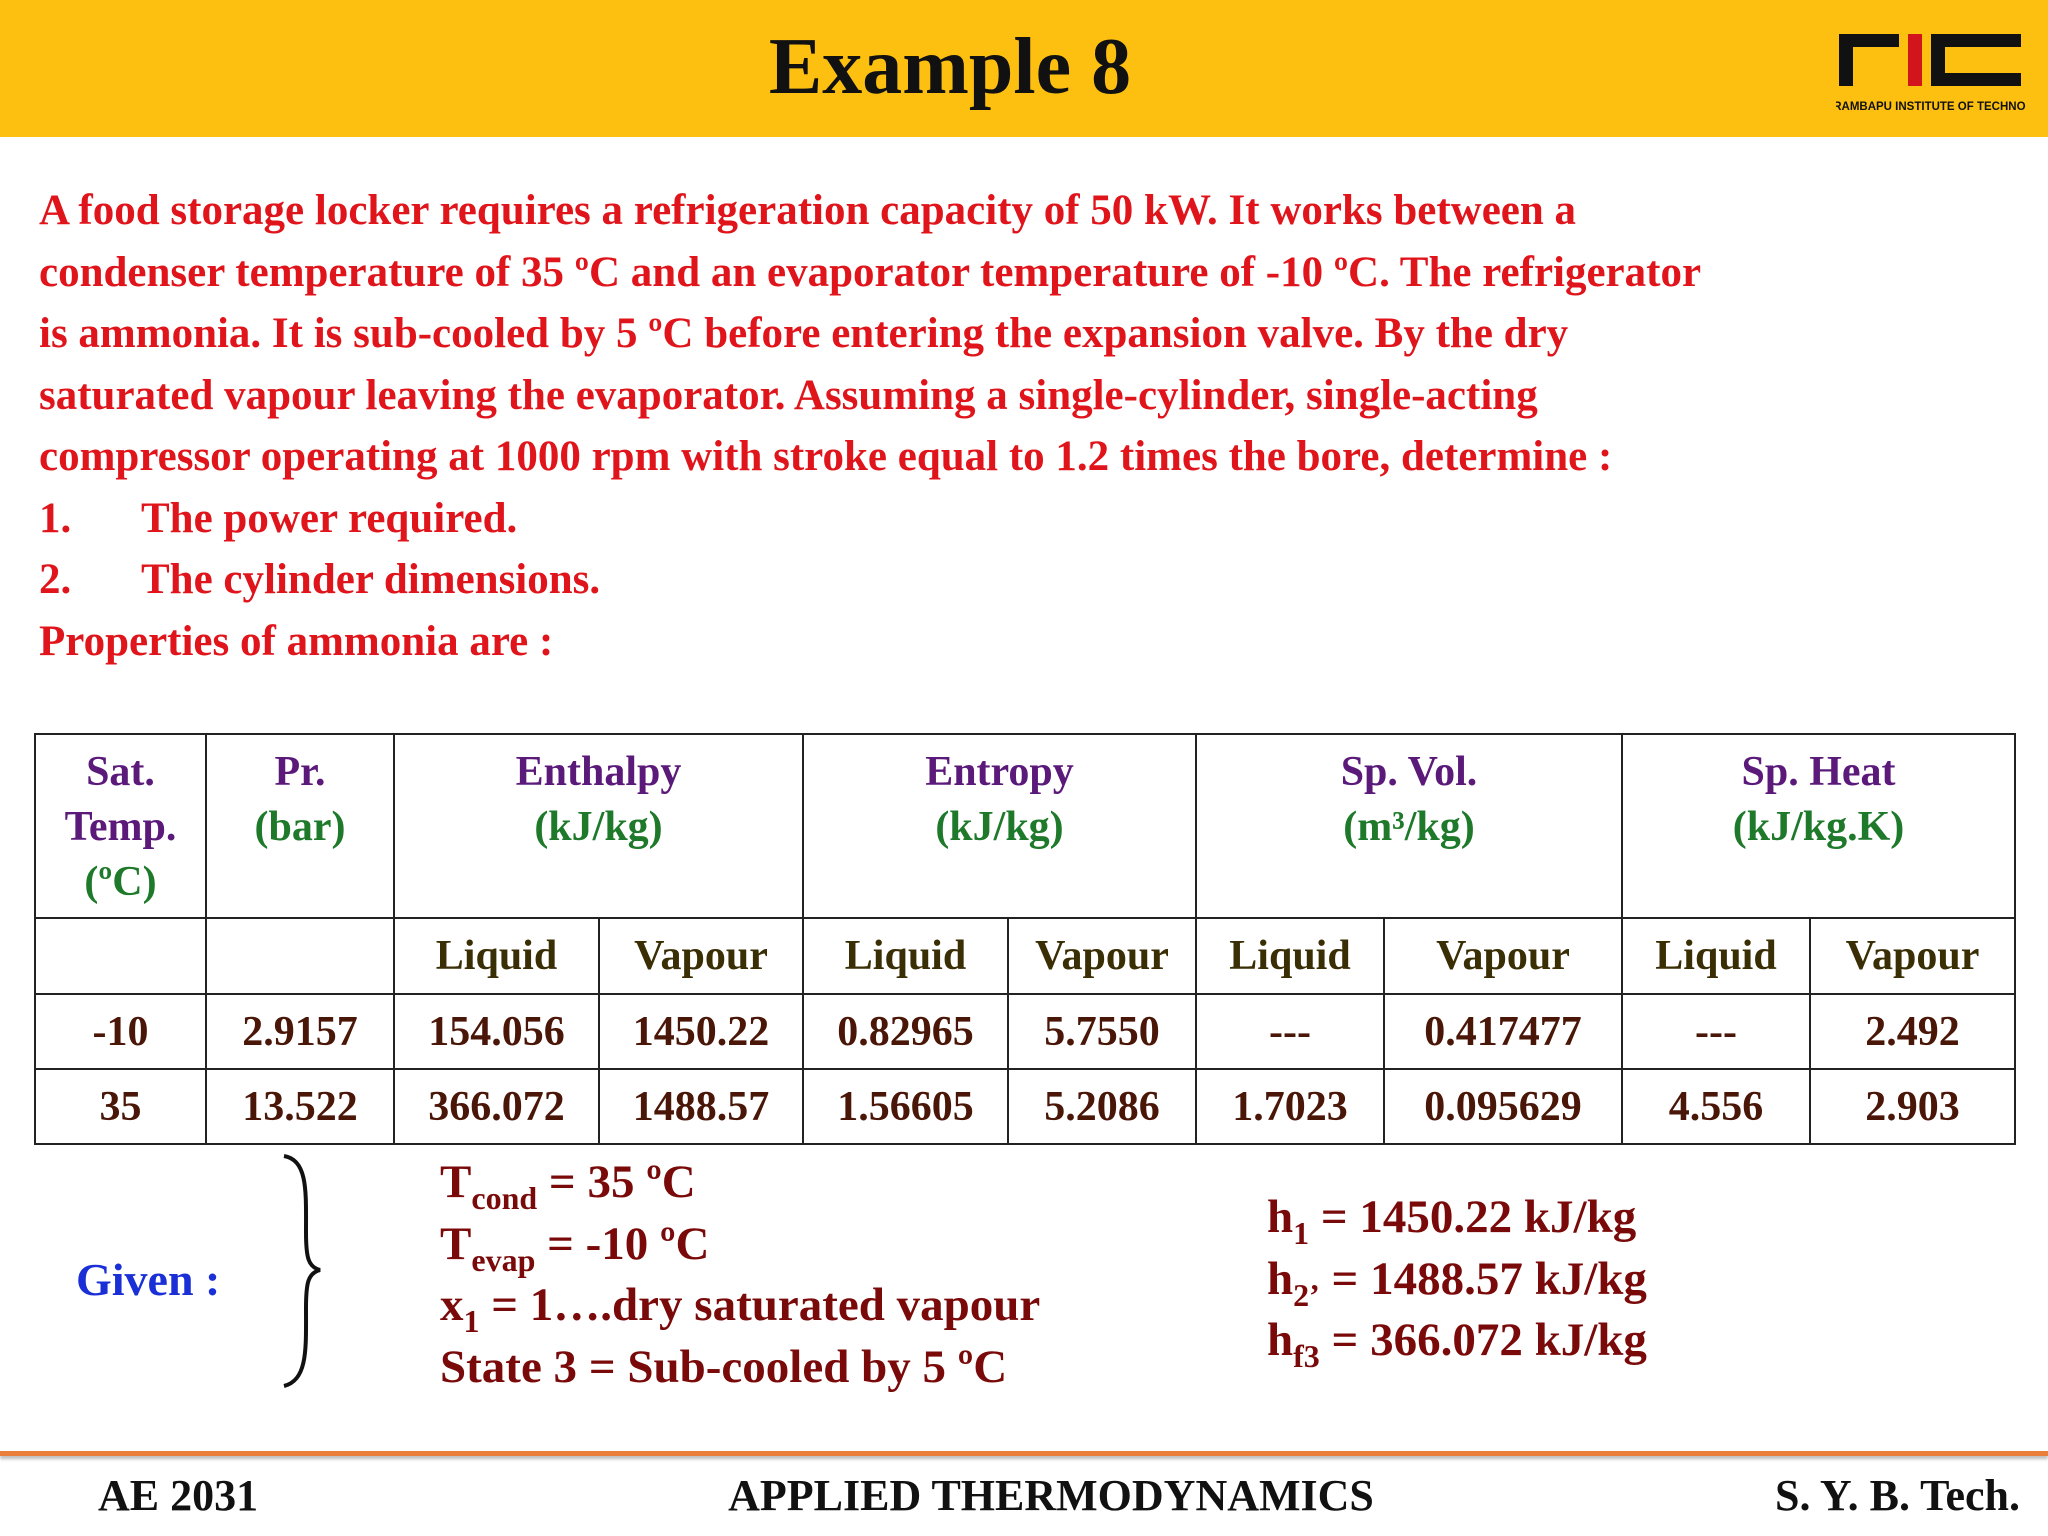 This screenshot has height=1536, width=2048. I want to click on footer-right: S. Y. B. Tech., so click(1897, 1495).